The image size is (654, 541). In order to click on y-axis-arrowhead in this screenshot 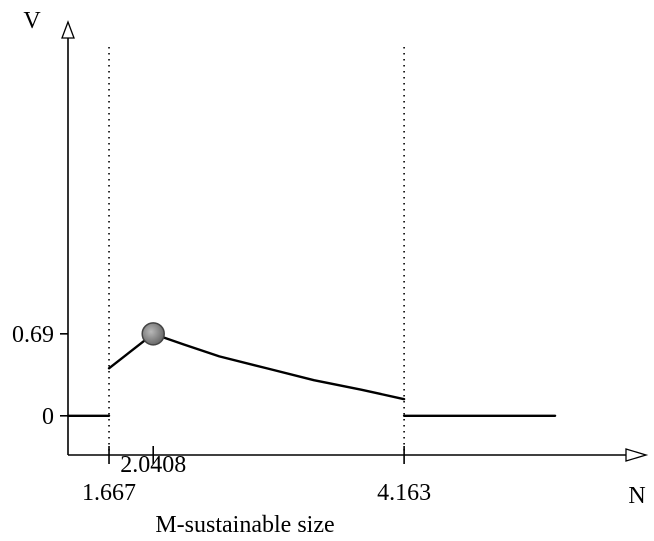, I will do `click(68, 29)`.